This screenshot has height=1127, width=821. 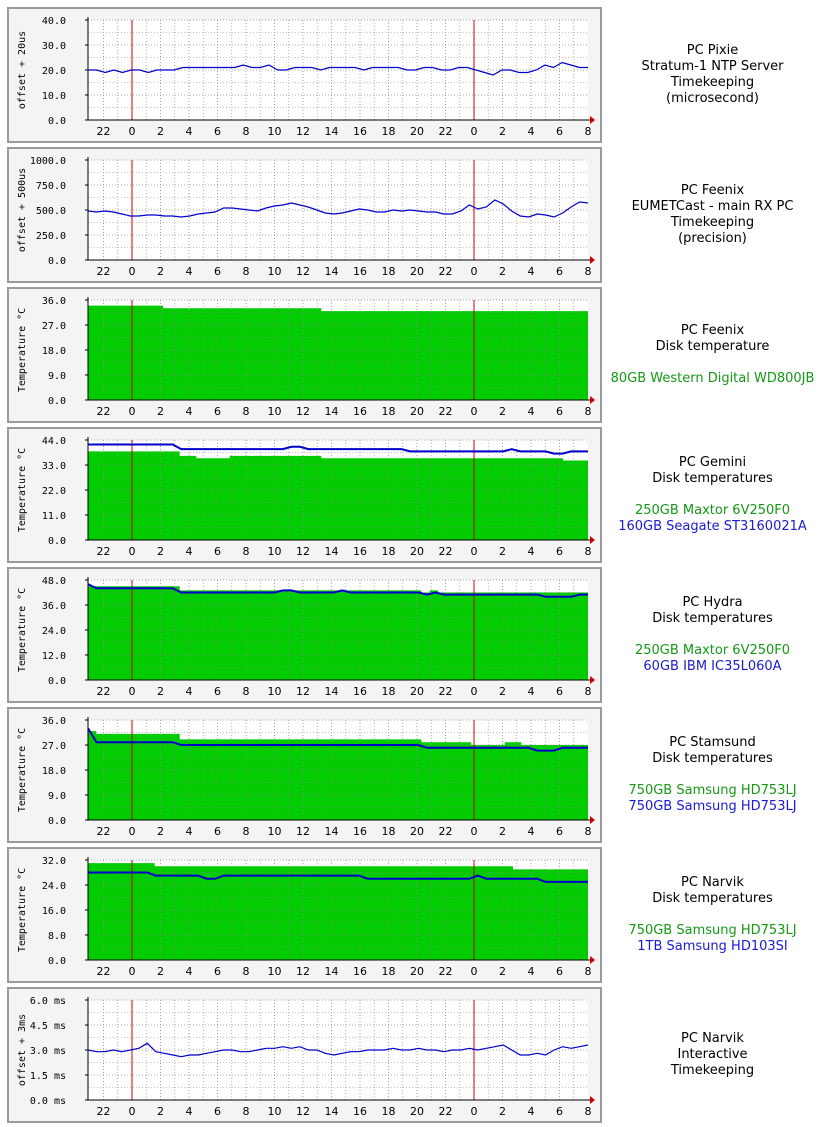 I want to click on caption-line: Interactive, so click(x=712, y=1054).